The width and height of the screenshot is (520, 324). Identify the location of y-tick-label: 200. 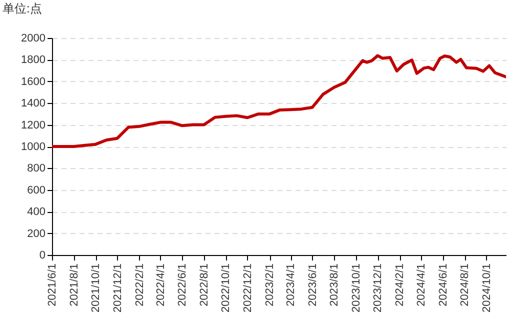
(36, 234).